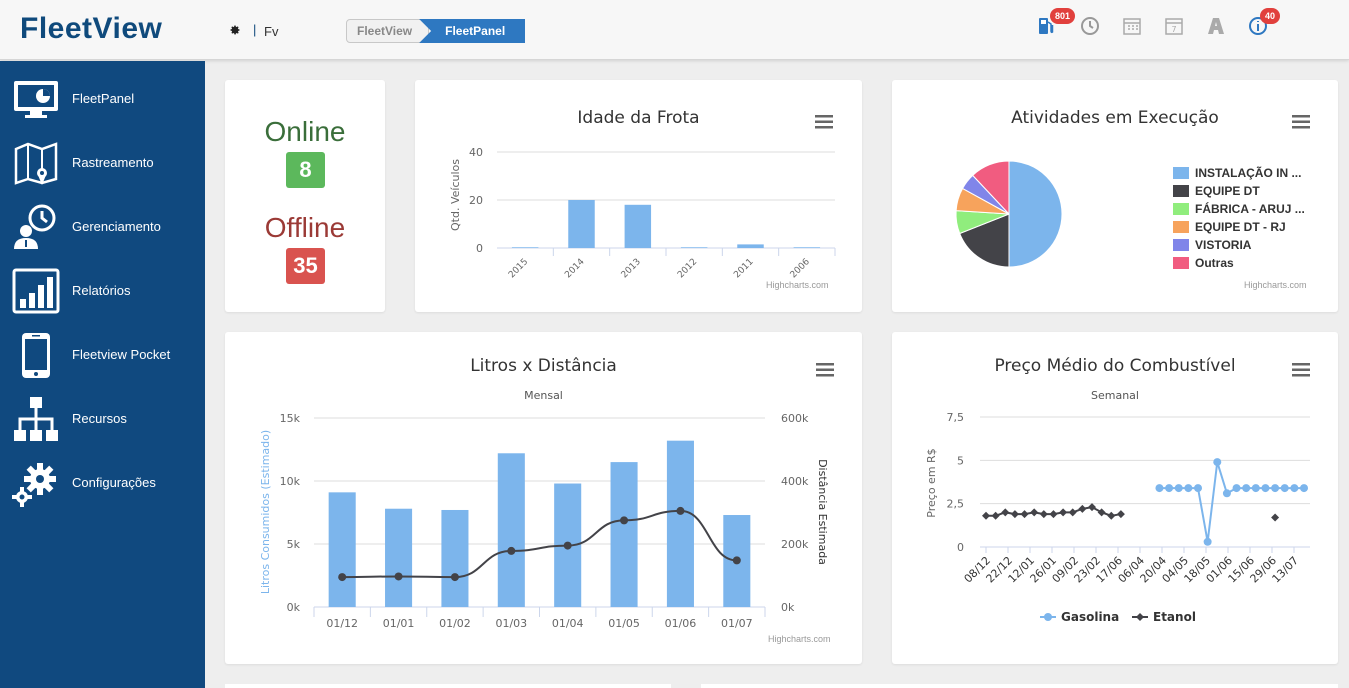  Describe the element at coordinates (518, 268) in the screenshot. I see `fleet-age-xtick: 2015` at that location.